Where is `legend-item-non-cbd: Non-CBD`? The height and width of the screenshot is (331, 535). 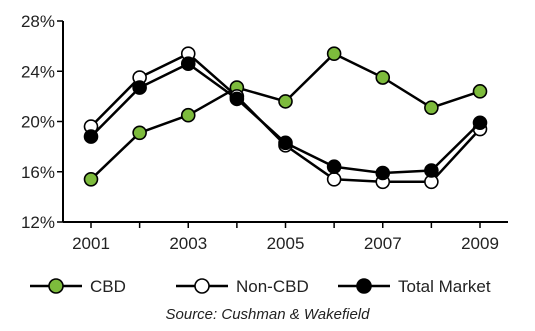
legend-item-non-cbd: Non-CBD is located at coordinates (242, 286).